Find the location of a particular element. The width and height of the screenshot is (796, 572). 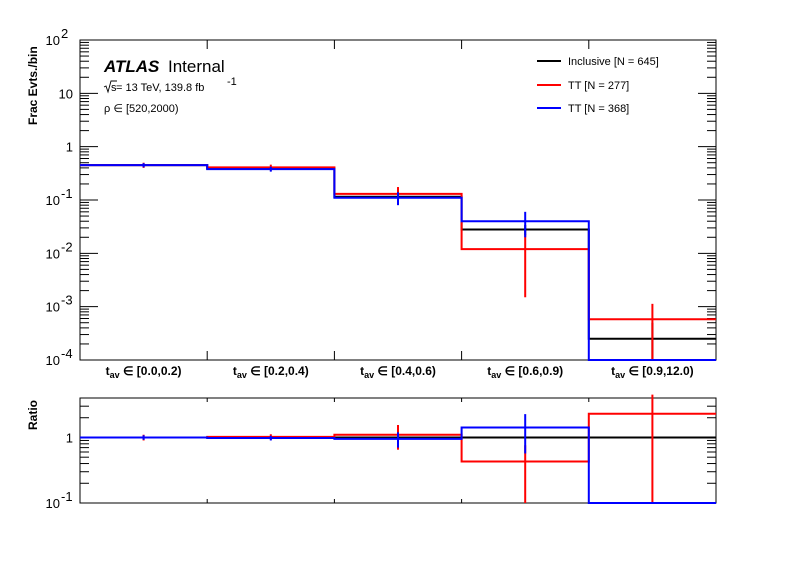

legend-label-tt-368: TT [N = 368] is located at coordinates (598, 109).